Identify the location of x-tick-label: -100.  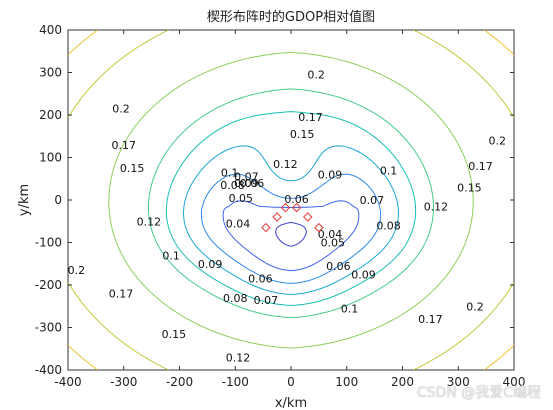
(235, 382).